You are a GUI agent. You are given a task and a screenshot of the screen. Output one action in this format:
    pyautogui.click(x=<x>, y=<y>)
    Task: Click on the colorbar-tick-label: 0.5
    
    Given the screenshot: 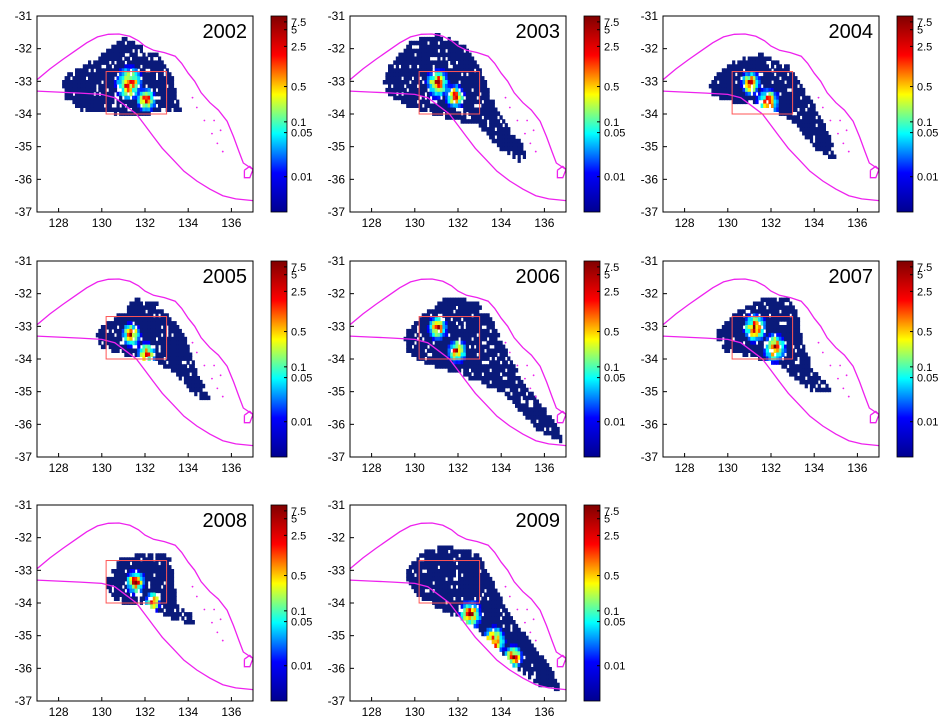 What is the action you would take?
    pyautogui.click(x=611, y=577)
    